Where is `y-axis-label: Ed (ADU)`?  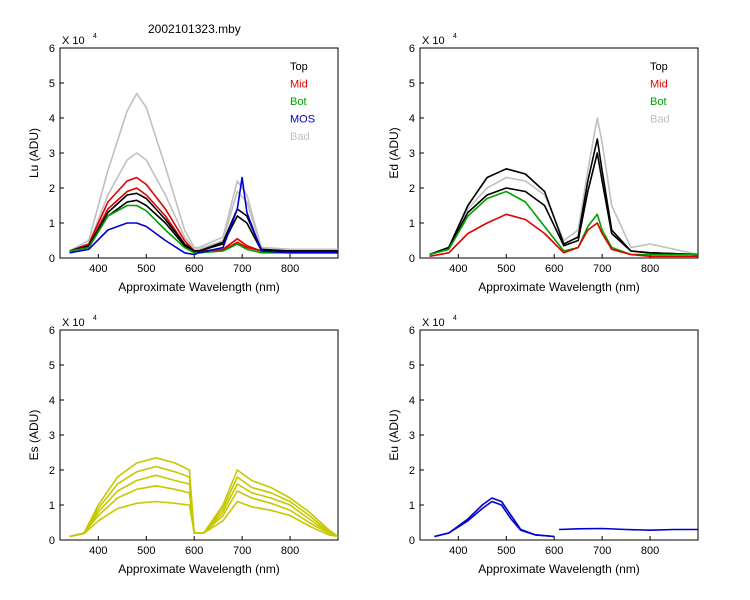
y-axis-label: Ed (ADU) is located at coordinates (394, 152).